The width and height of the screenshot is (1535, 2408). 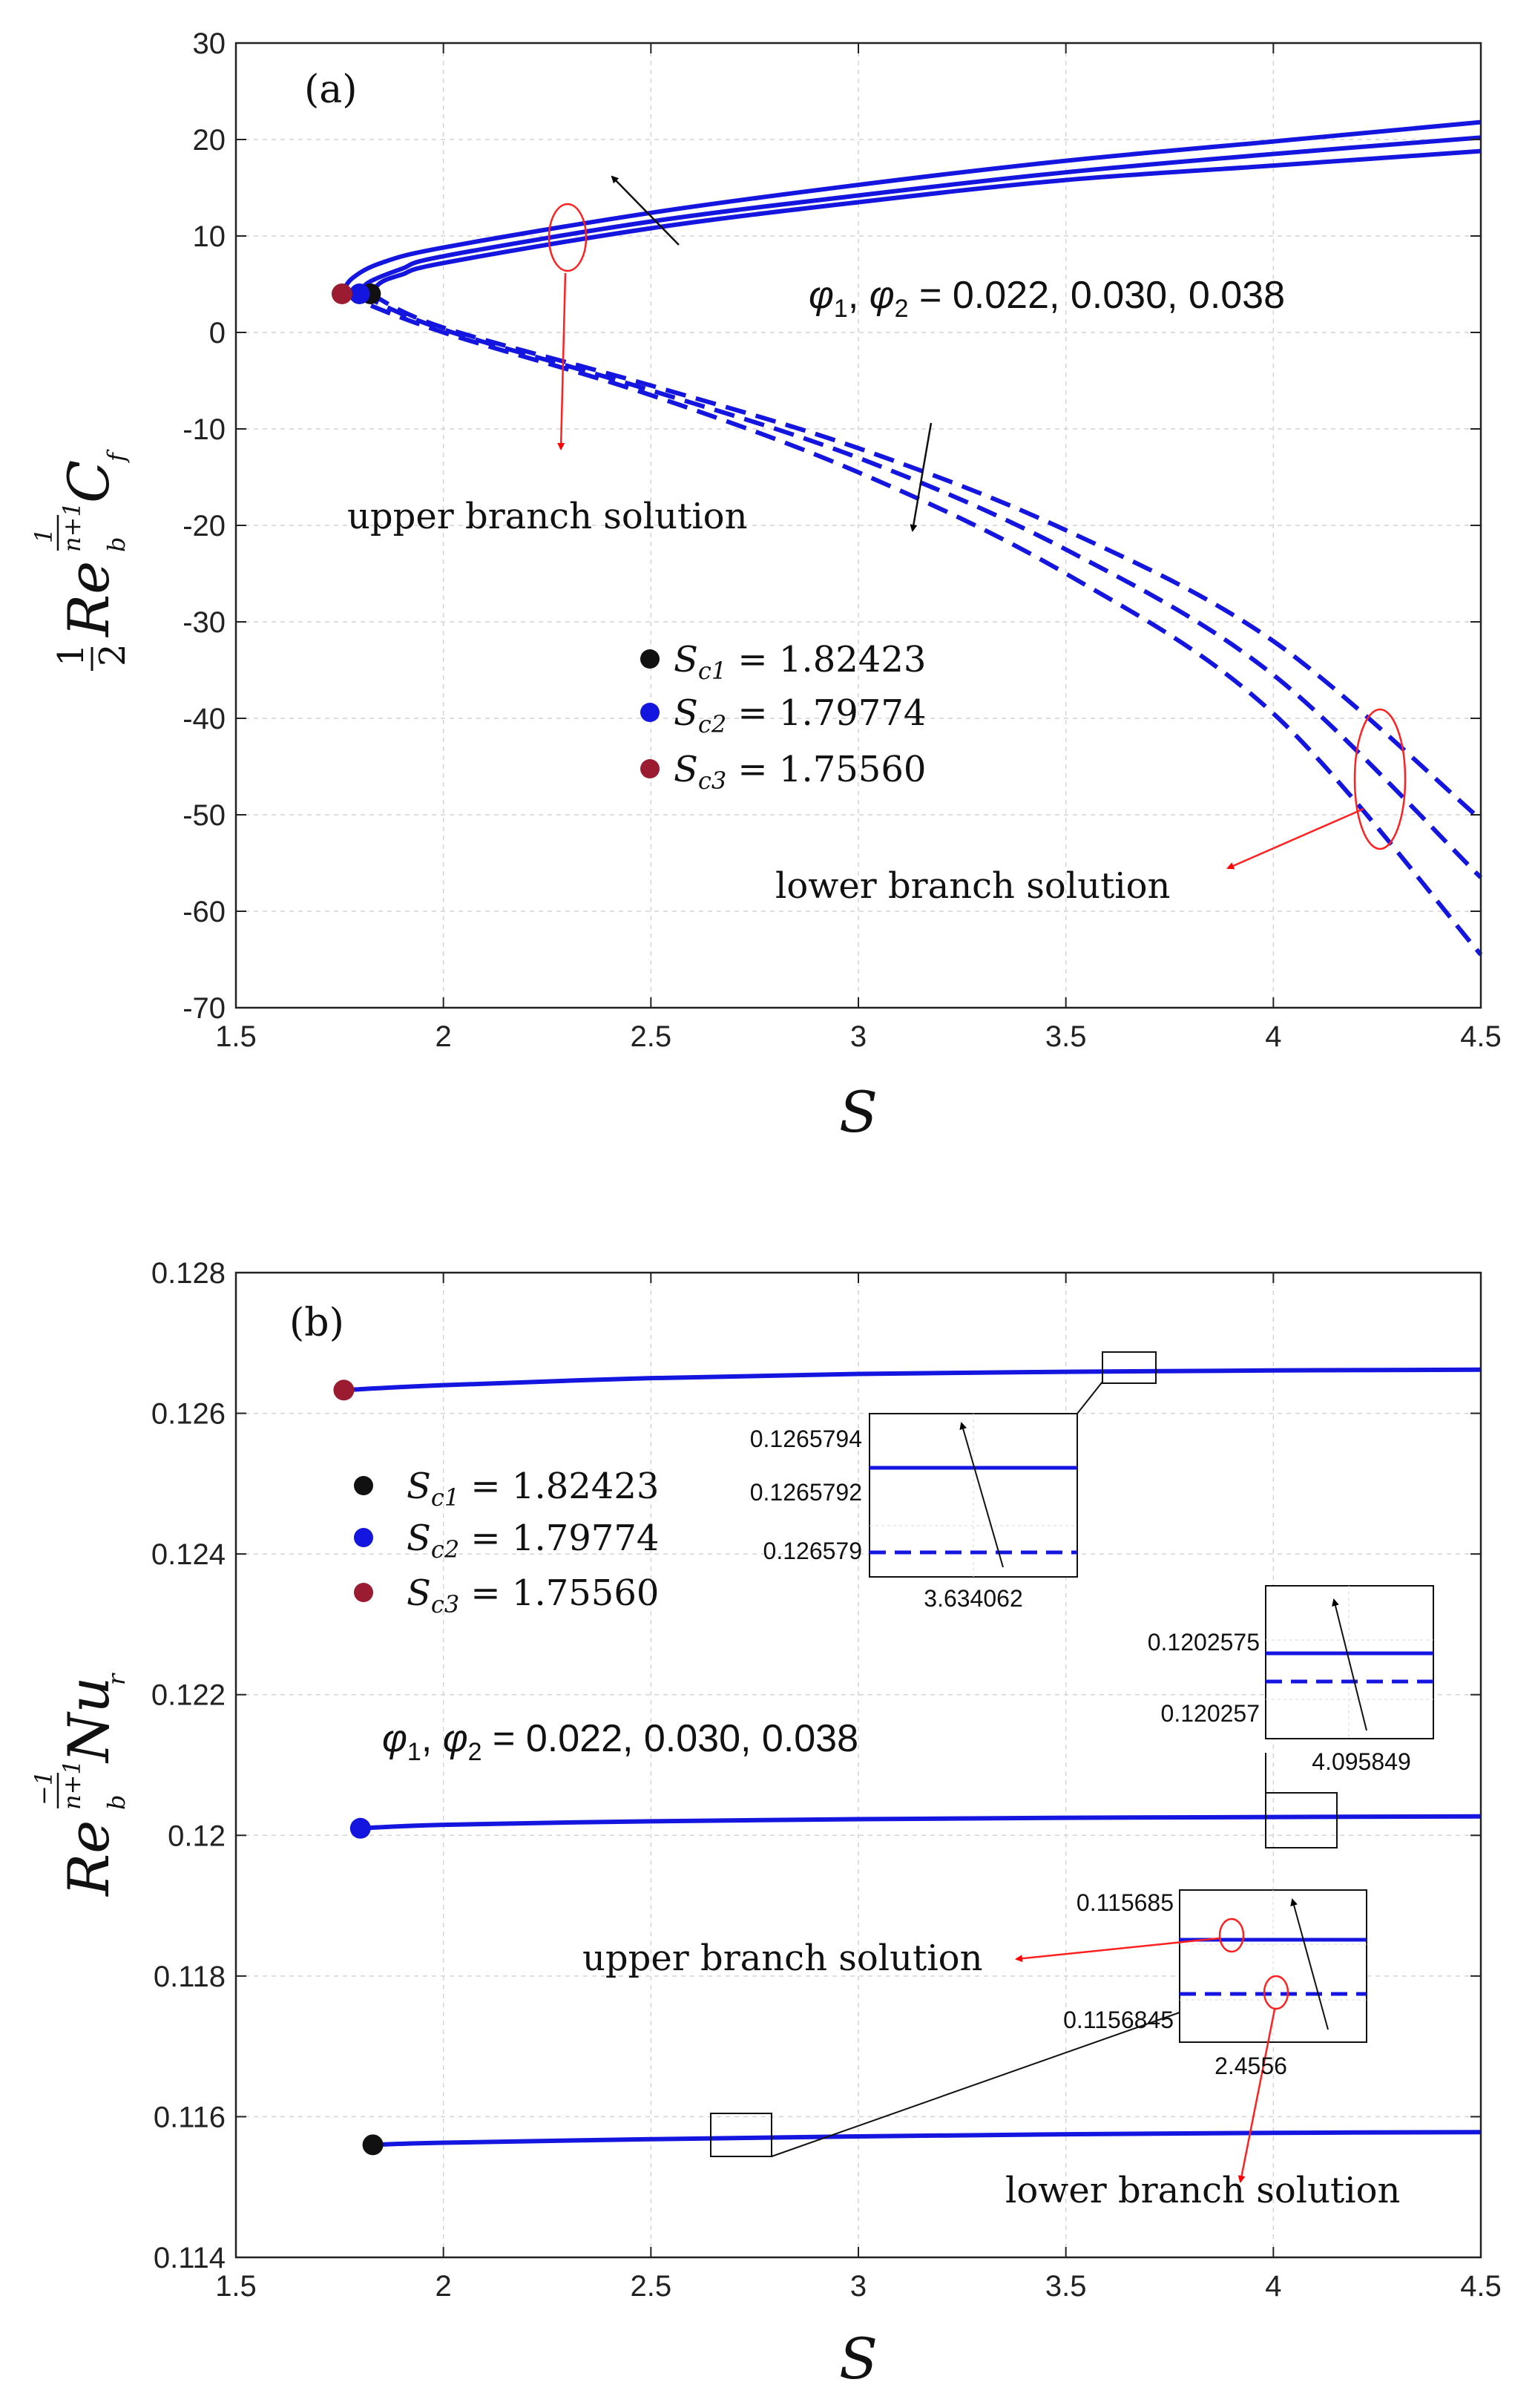 What do you see at coordinates (205, 815) in the screenshot?
I see `panel-a-ytick-label: -50` at bounding box center [205, 815].